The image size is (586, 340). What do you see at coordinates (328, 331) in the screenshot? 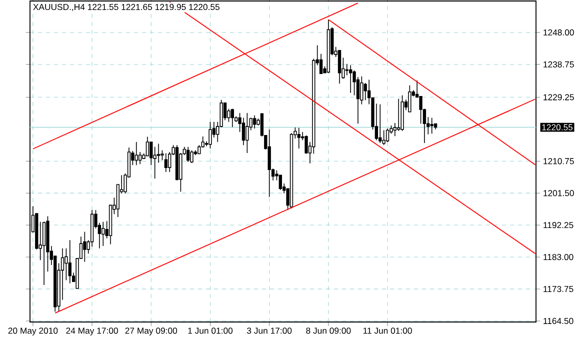
I see `x-tick-label: 8 Jun 09:00` at bounding box center [328, 331].